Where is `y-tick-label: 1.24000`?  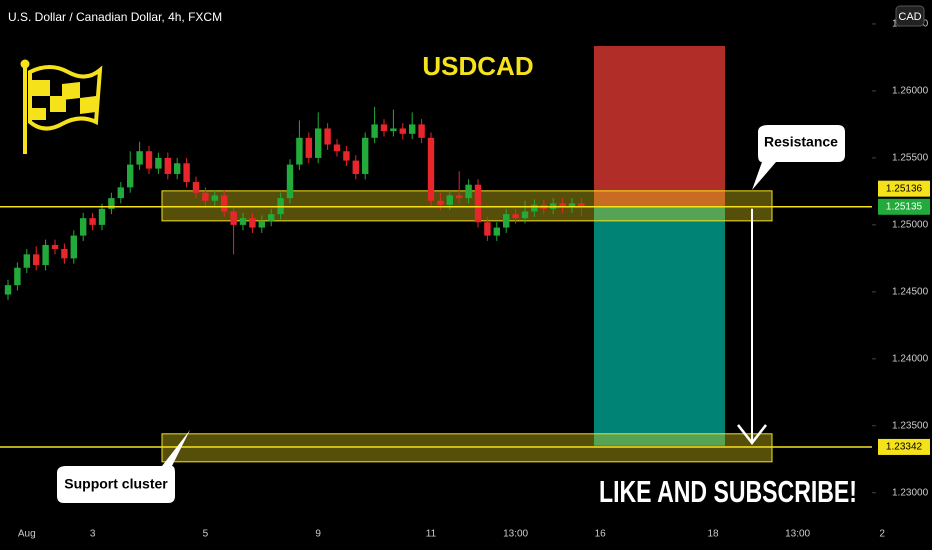
y-tick-label: 1.24000 is located at coordinates (910, 358).